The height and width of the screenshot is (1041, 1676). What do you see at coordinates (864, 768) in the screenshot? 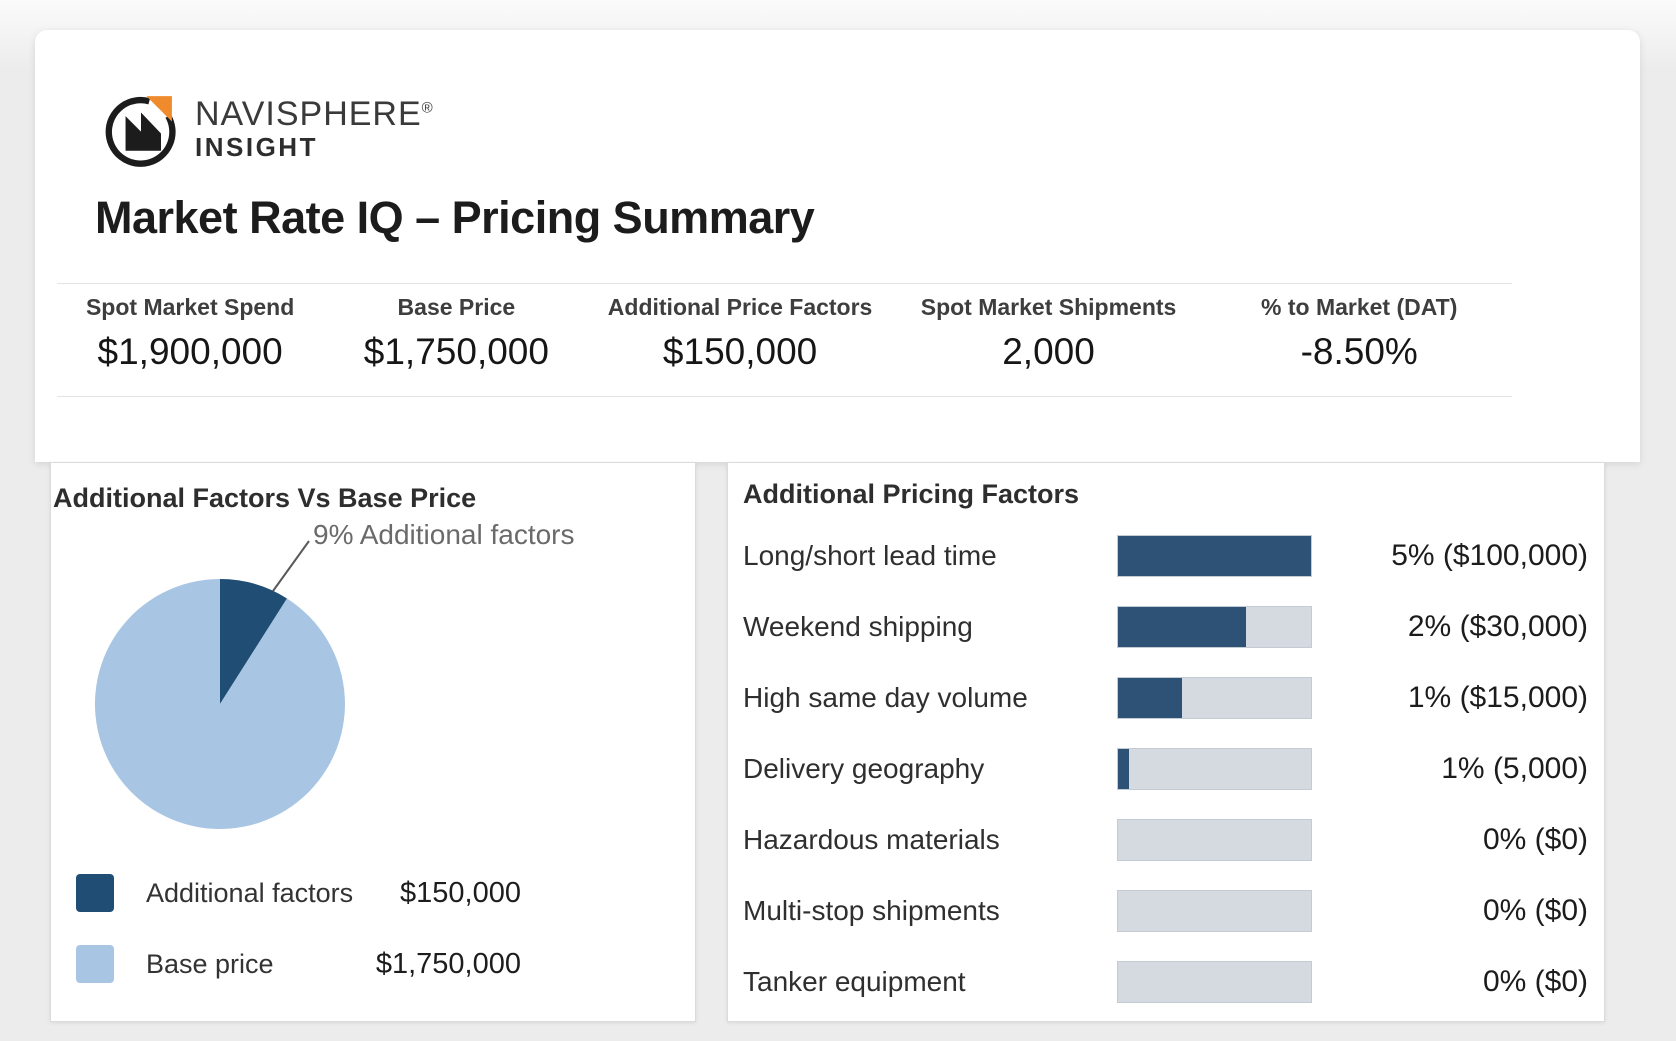
I see `factor-label: Delivery geography` at bounding box center [864, 768].